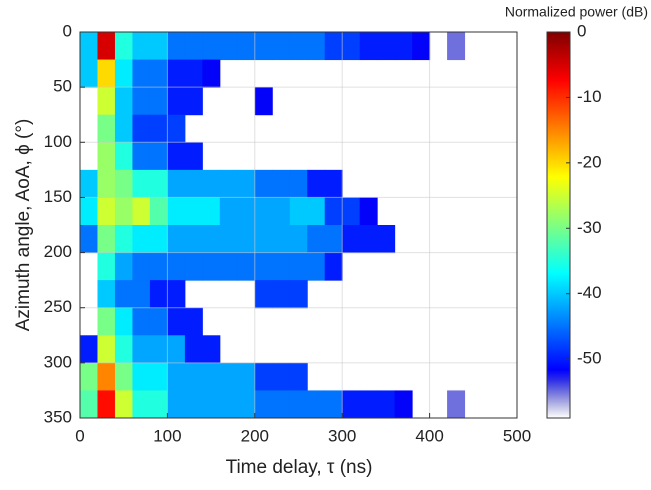  What do you see at coordinates (589, 96) in the screenshot?
I see `colorbar-tick-label: -10` at bounding box center [589, 96].